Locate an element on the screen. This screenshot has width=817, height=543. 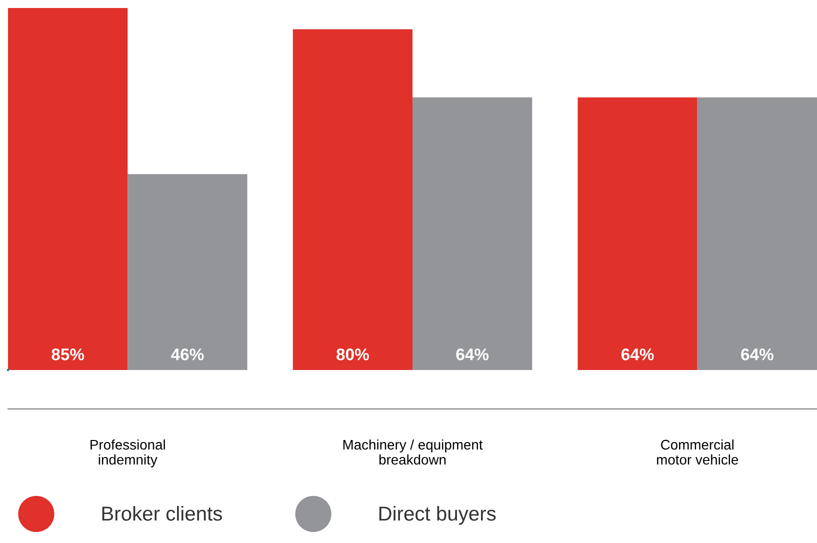
data-label: 46% is located at coordinates (187, 354).